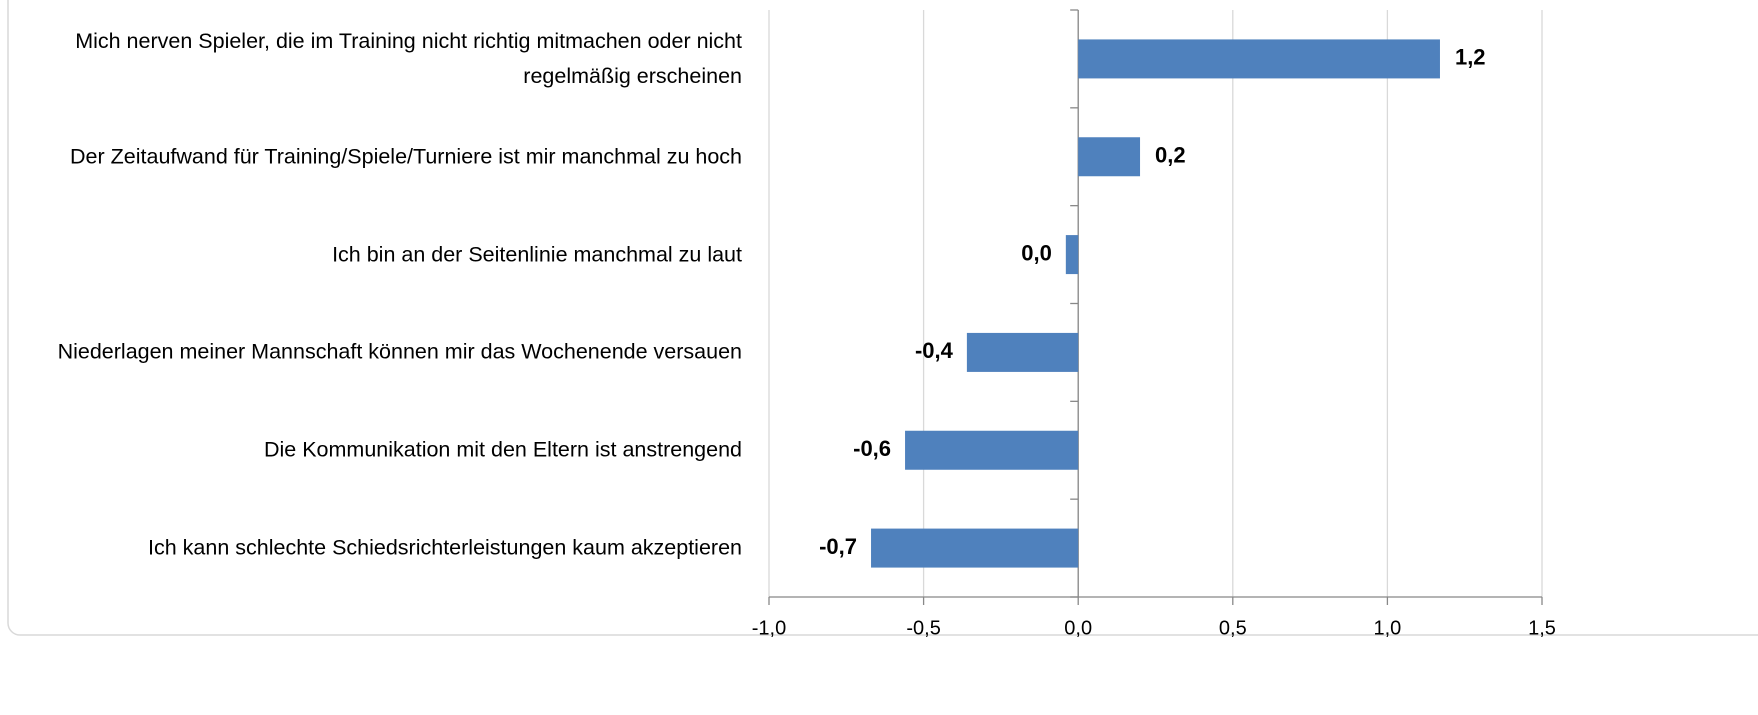  I want to click on x-tick-label: 1,5, so click(1542, 628).